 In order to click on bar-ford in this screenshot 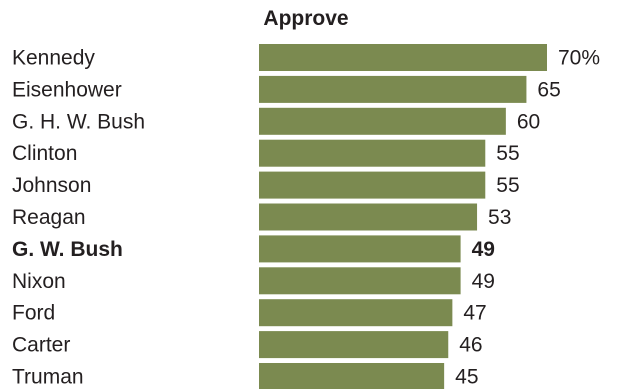, I will do `click(356, 313)`.